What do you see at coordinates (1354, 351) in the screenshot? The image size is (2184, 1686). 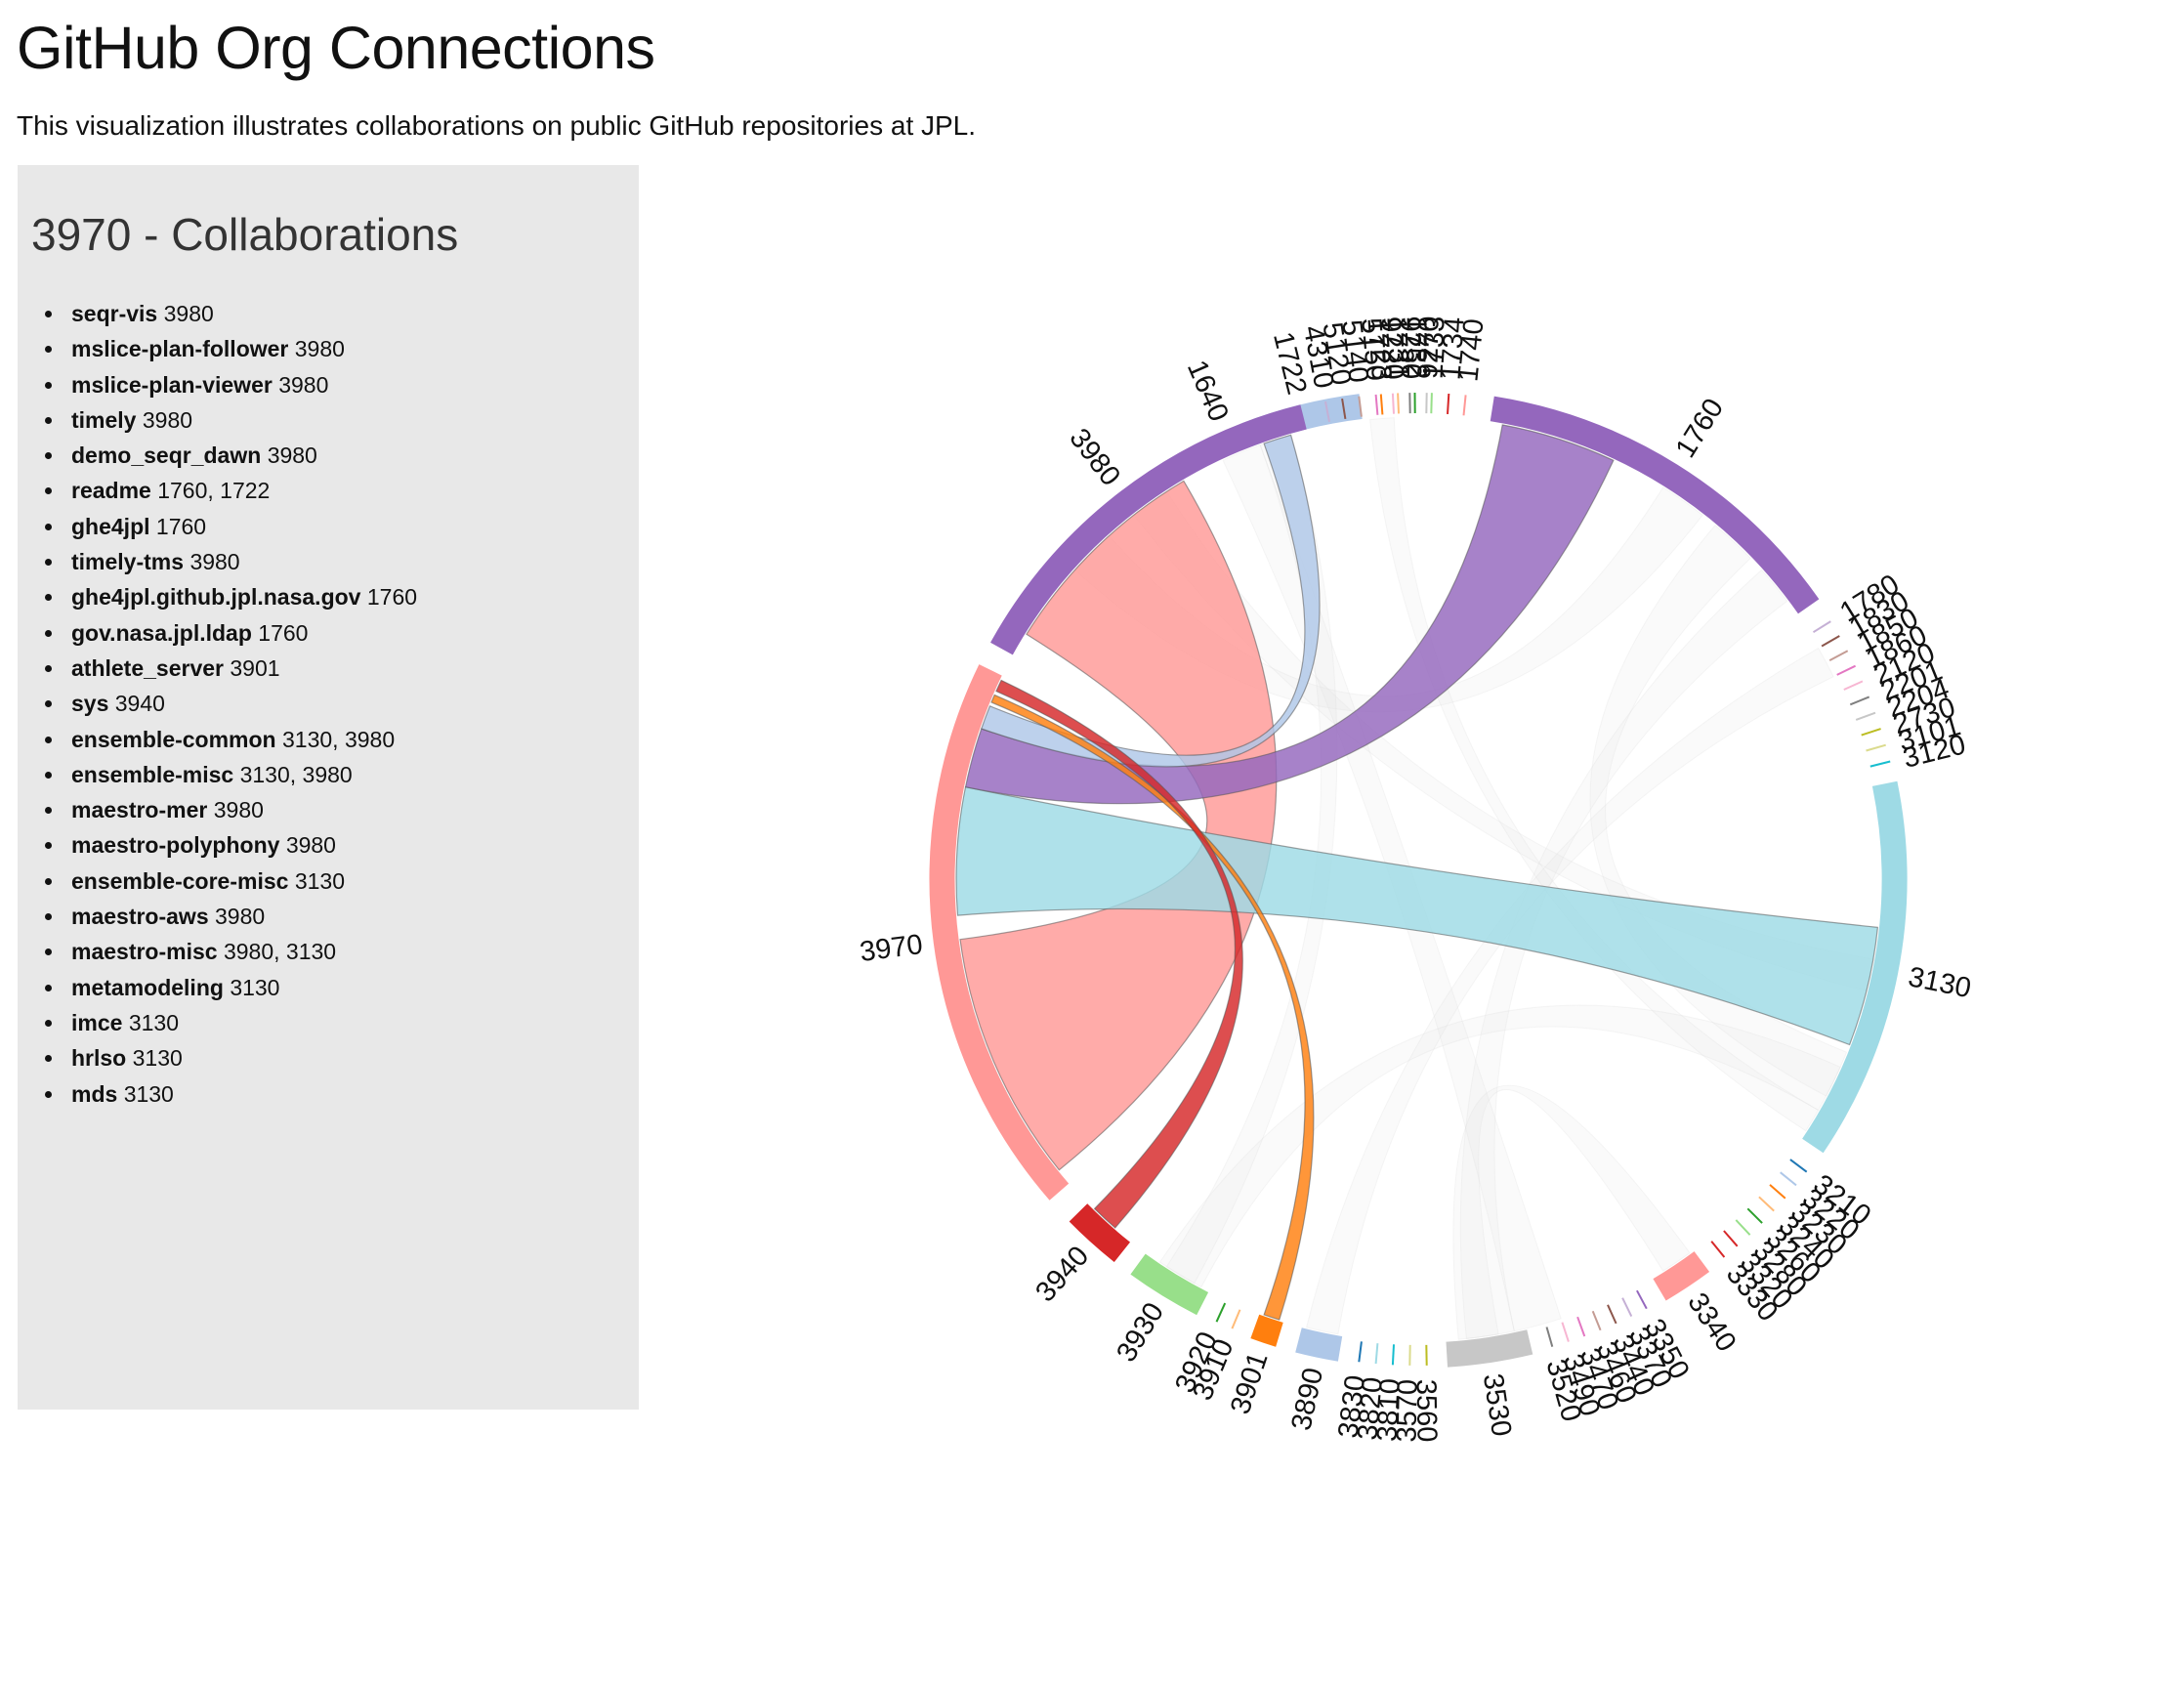 I see `group-label-5140: 5140` at bounding box center [1354, 351].